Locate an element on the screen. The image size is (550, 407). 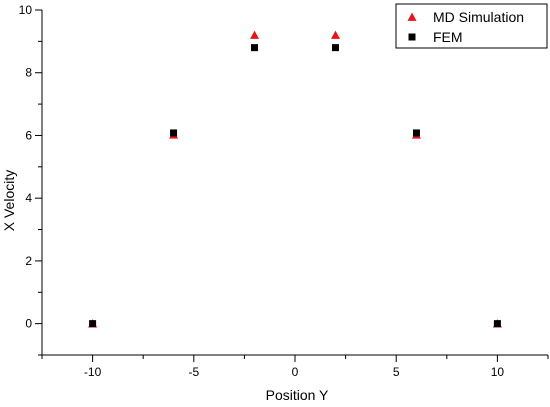
y-tick-label: 0 is located at coordinates (28, 324).